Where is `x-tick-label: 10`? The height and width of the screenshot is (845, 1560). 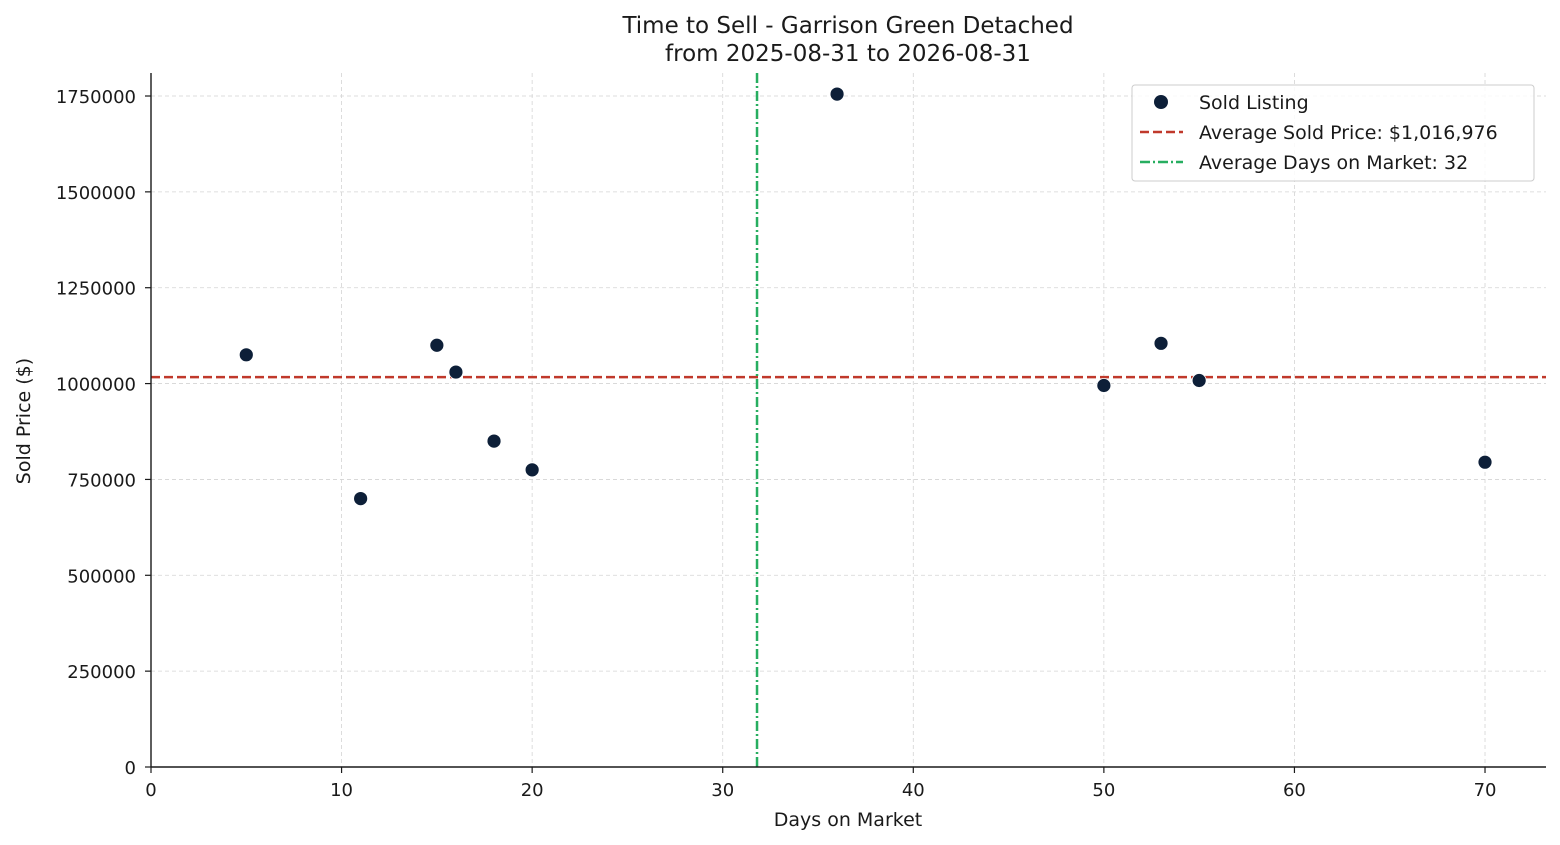
x-tick-label: 10 is located at coordinates (341, 790).